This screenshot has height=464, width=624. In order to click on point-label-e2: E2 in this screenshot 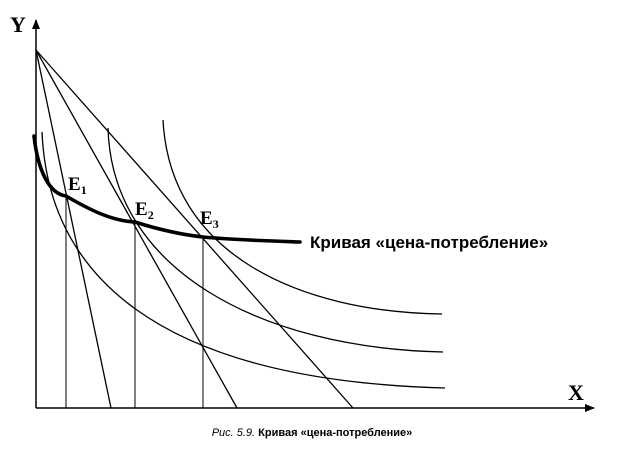, I will do `click(144, 210)`.